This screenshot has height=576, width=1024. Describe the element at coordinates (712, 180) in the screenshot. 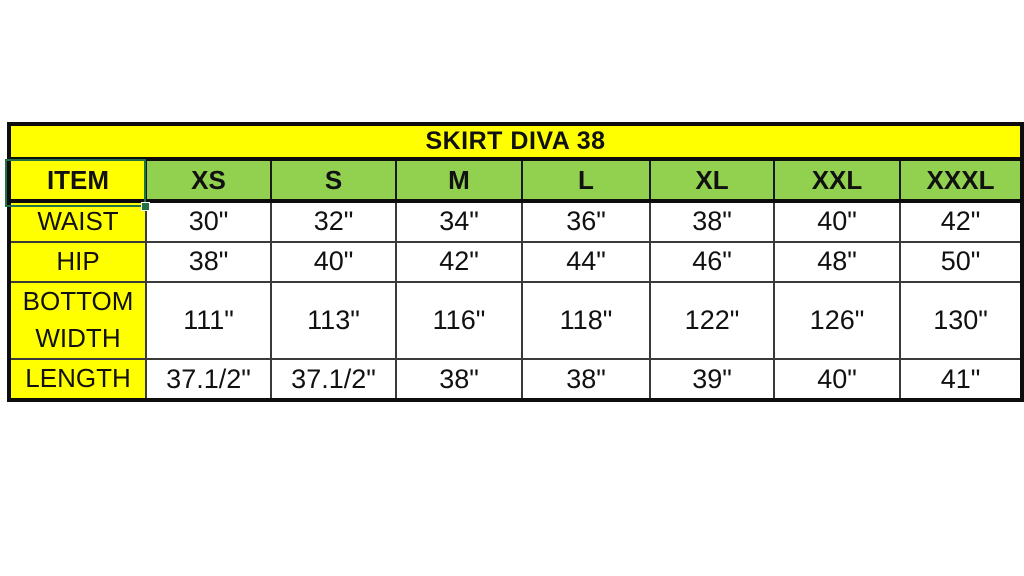

I see `header-cell-xl: XL` at that location.